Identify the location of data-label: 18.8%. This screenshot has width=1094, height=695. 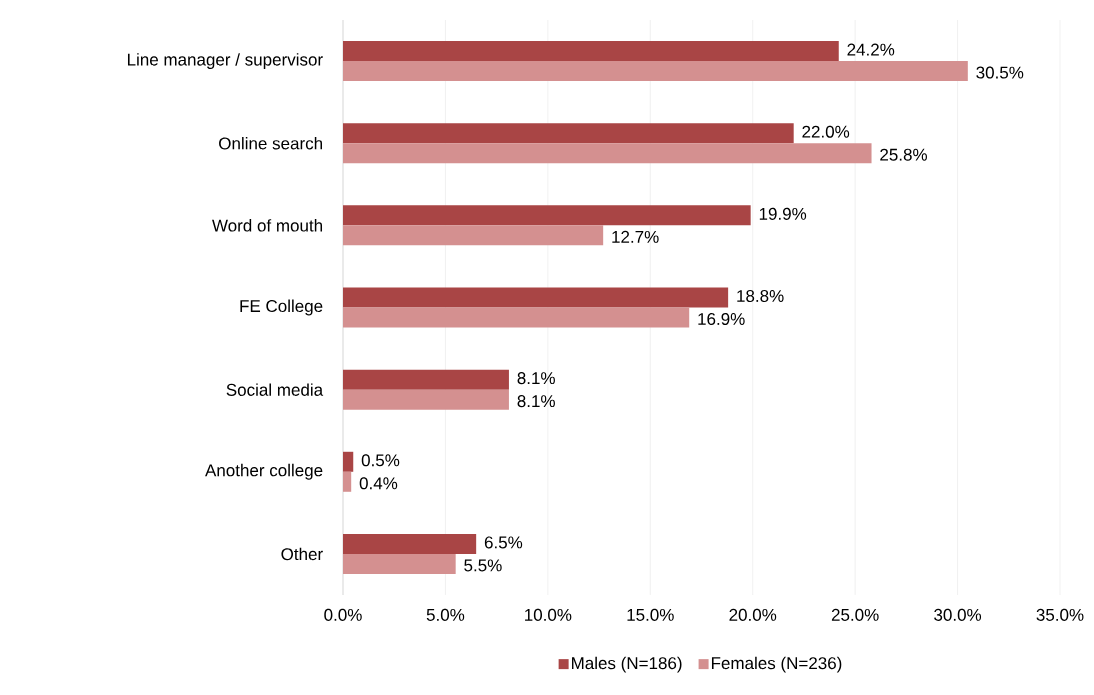
(760, 296).